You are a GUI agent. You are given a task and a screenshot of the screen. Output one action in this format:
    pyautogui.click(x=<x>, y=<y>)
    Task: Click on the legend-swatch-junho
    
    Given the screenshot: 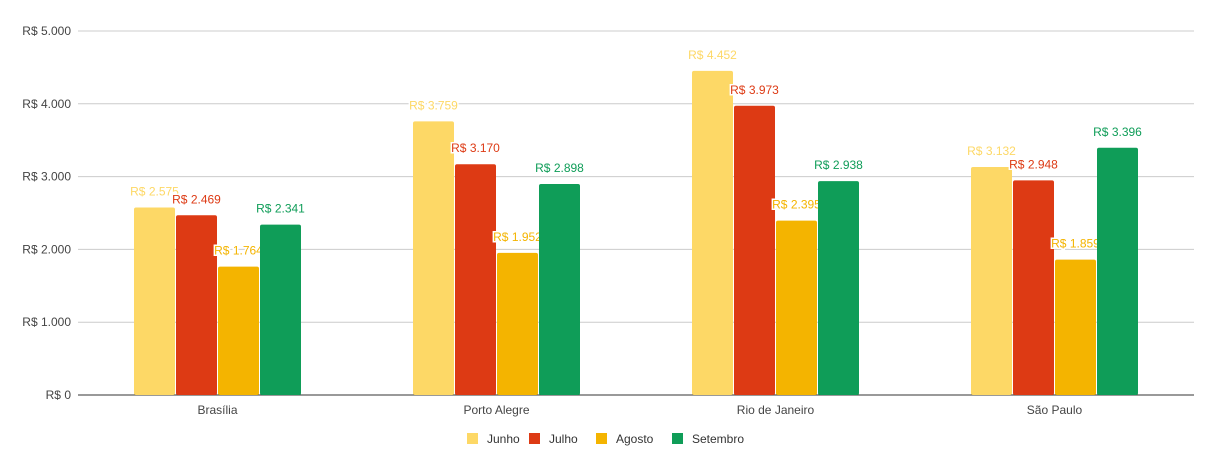 What is the action you would take?
    pyautogui.click(x=472, y=438)
    